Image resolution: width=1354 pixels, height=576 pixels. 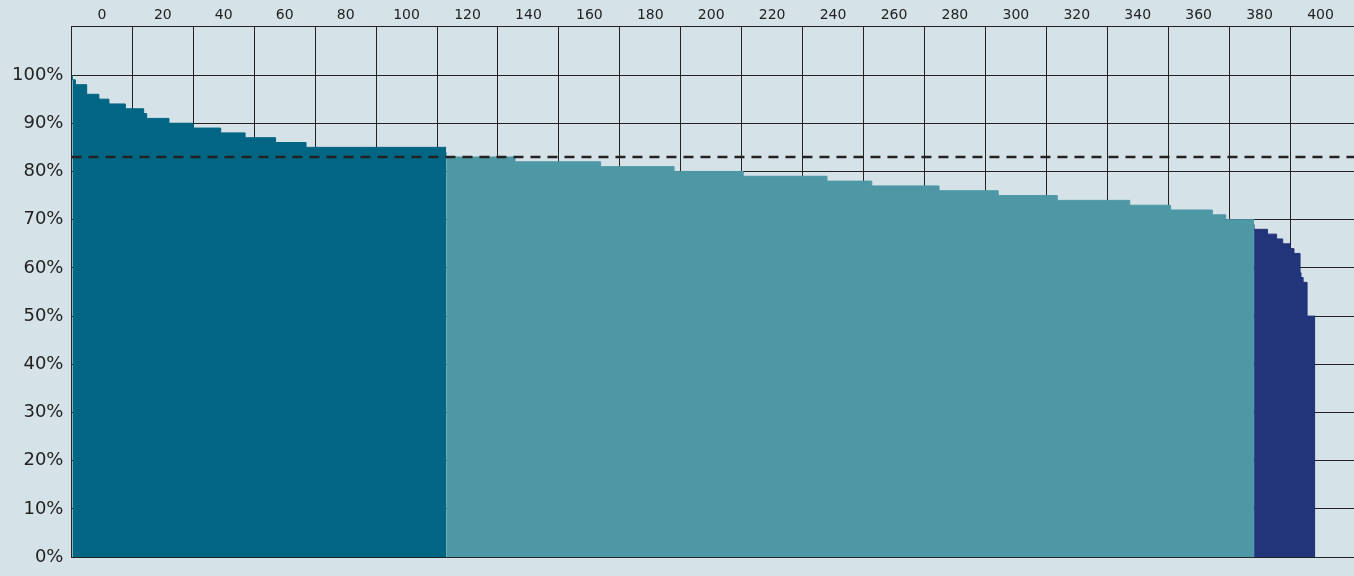 What do you see at coordinates (1077, 14) in the screenshot?
I see `x-tick-label: 320` at bounding box center [1077, 14].